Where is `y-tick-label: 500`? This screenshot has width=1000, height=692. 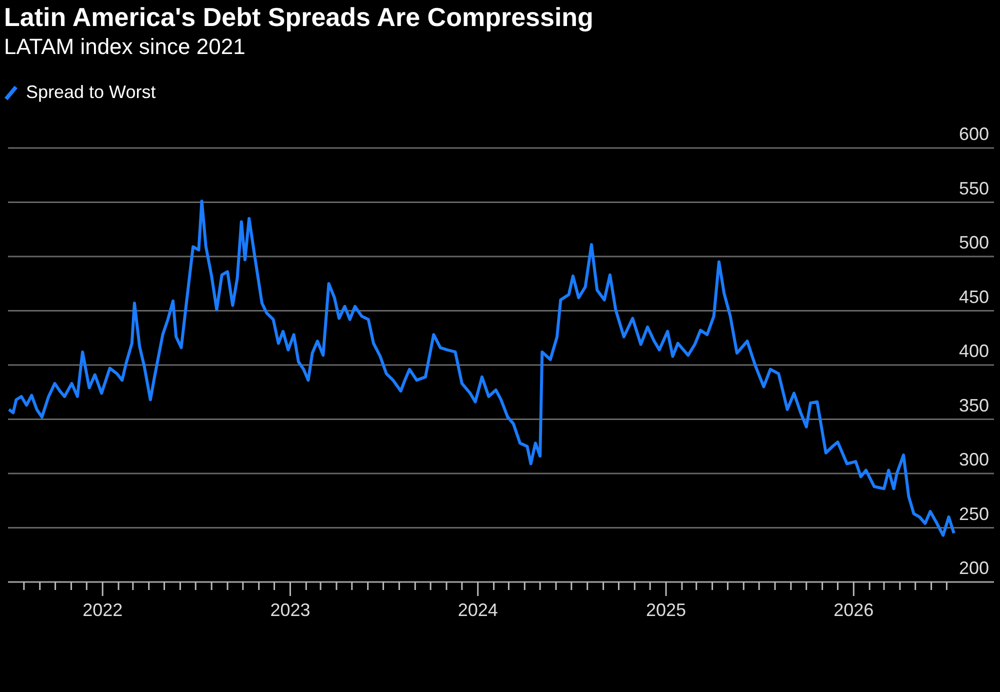 y-tick-label: 500 is located at coordinates (973, 242).